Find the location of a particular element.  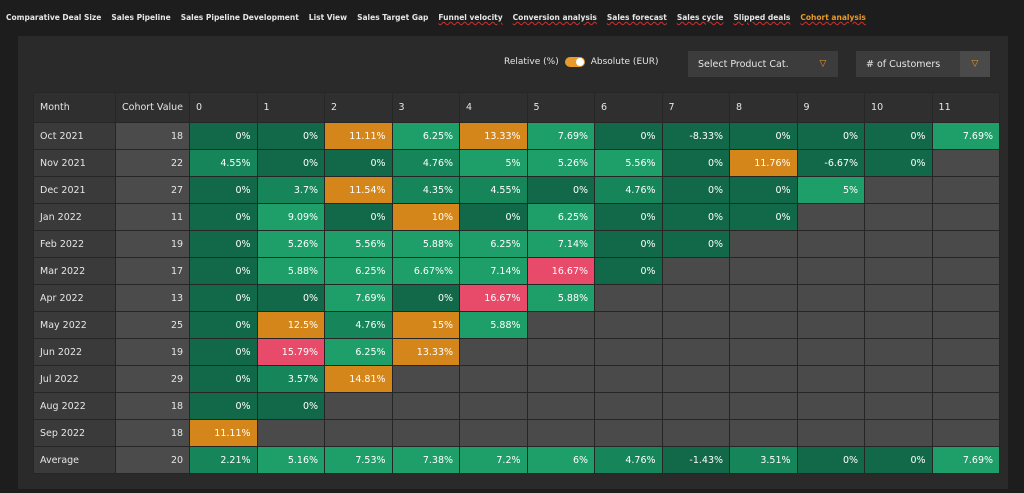

switch is located at coordinates (574, 62).